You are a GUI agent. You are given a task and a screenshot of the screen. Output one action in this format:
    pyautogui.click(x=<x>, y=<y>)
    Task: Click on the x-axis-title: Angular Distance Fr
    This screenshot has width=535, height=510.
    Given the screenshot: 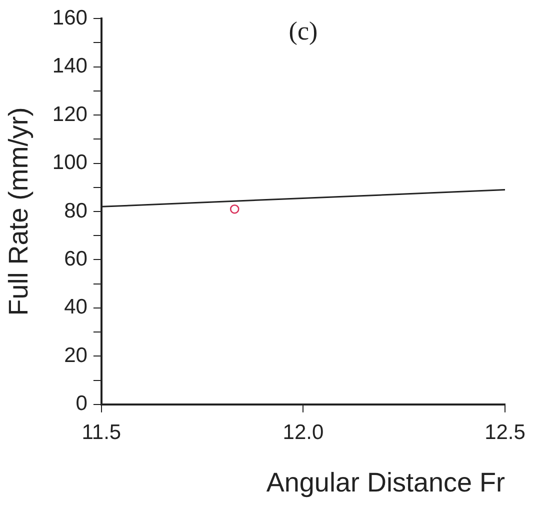 What is the action you would take?
    pyautogui.click(x=385, y=482)
    